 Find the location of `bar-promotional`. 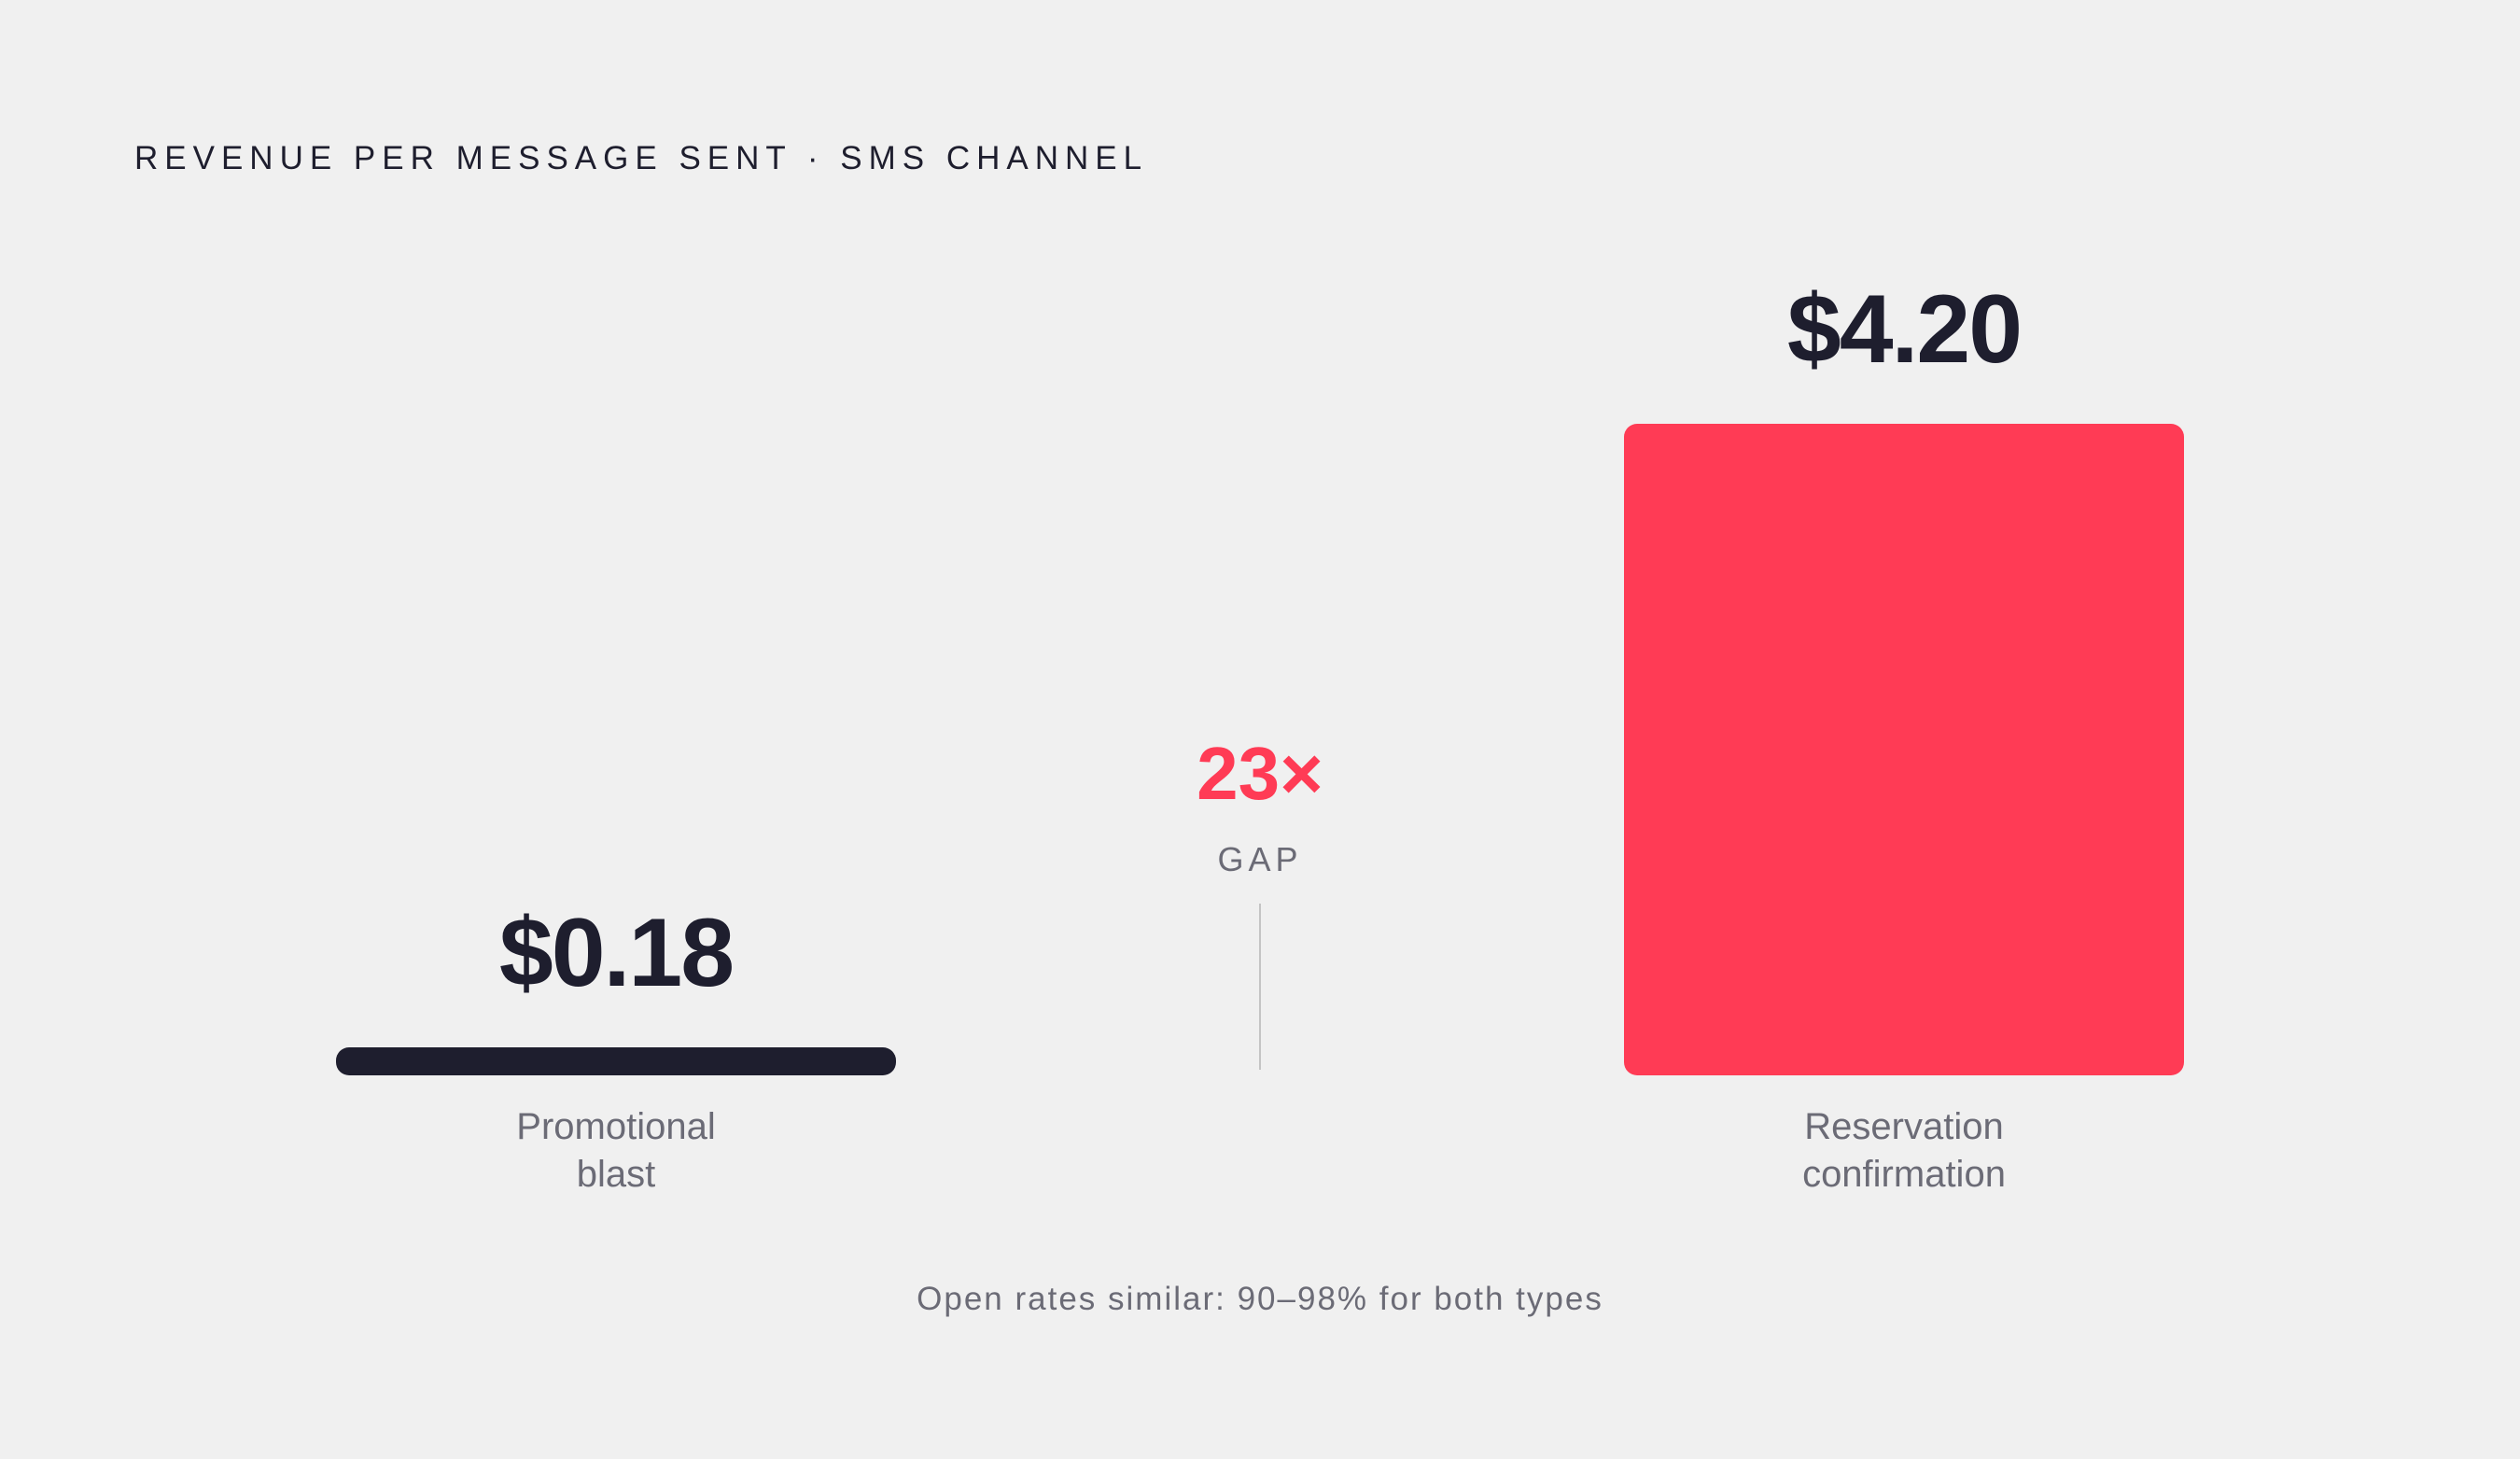

bar-promotional is located at coordinates (616, 1061).